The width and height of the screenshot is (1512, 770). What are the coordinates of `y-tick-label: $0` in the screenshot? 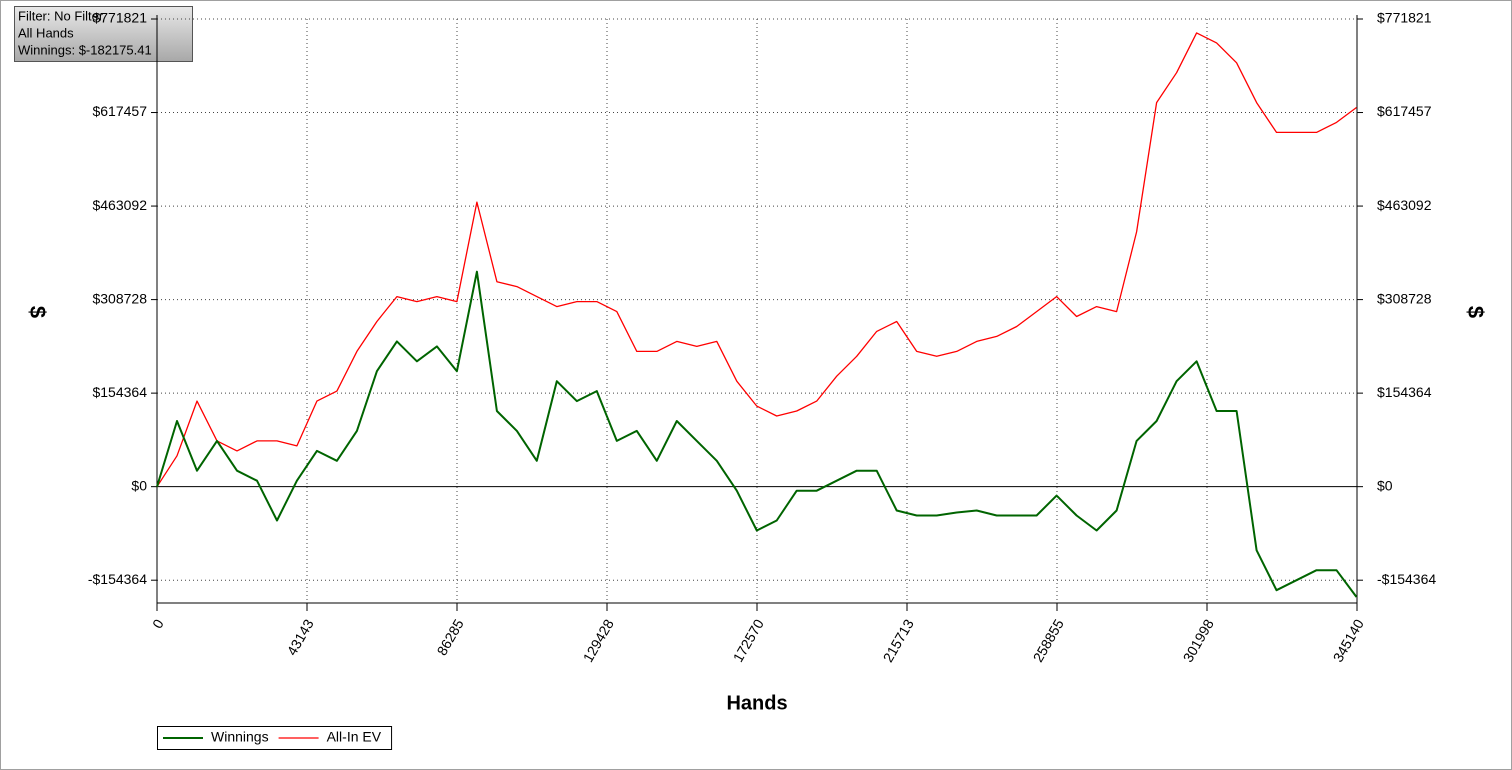 It's located at (139, 485).